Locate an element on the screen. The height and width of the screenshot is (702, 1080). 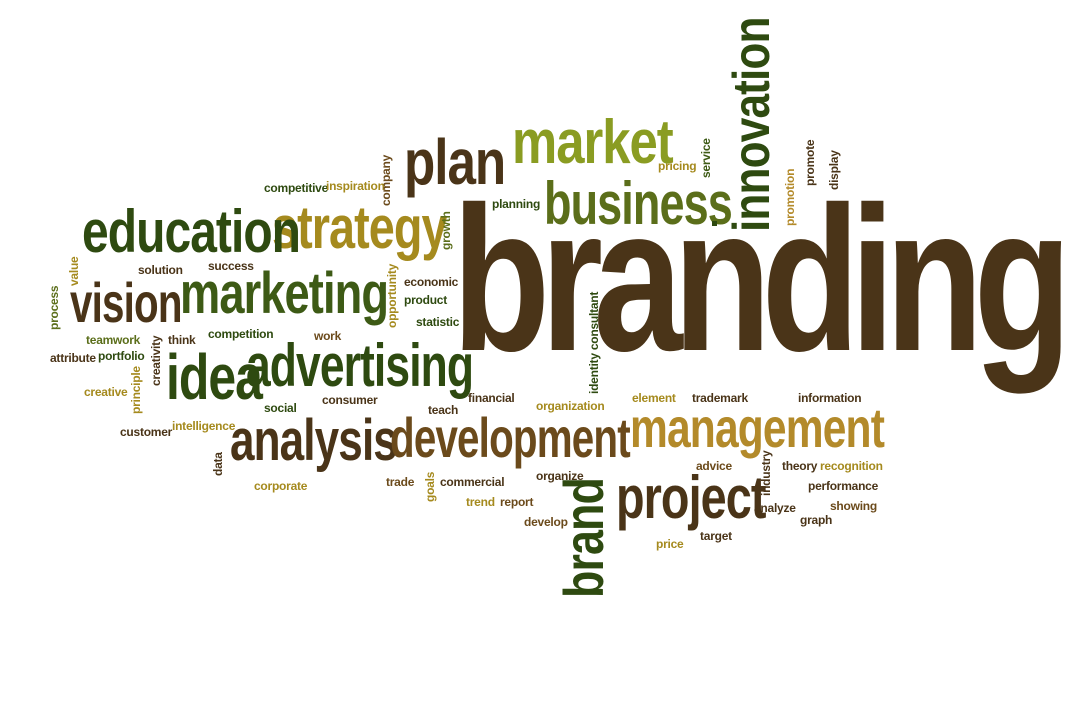
word-develop: develop is located at coordinates (546, 522).